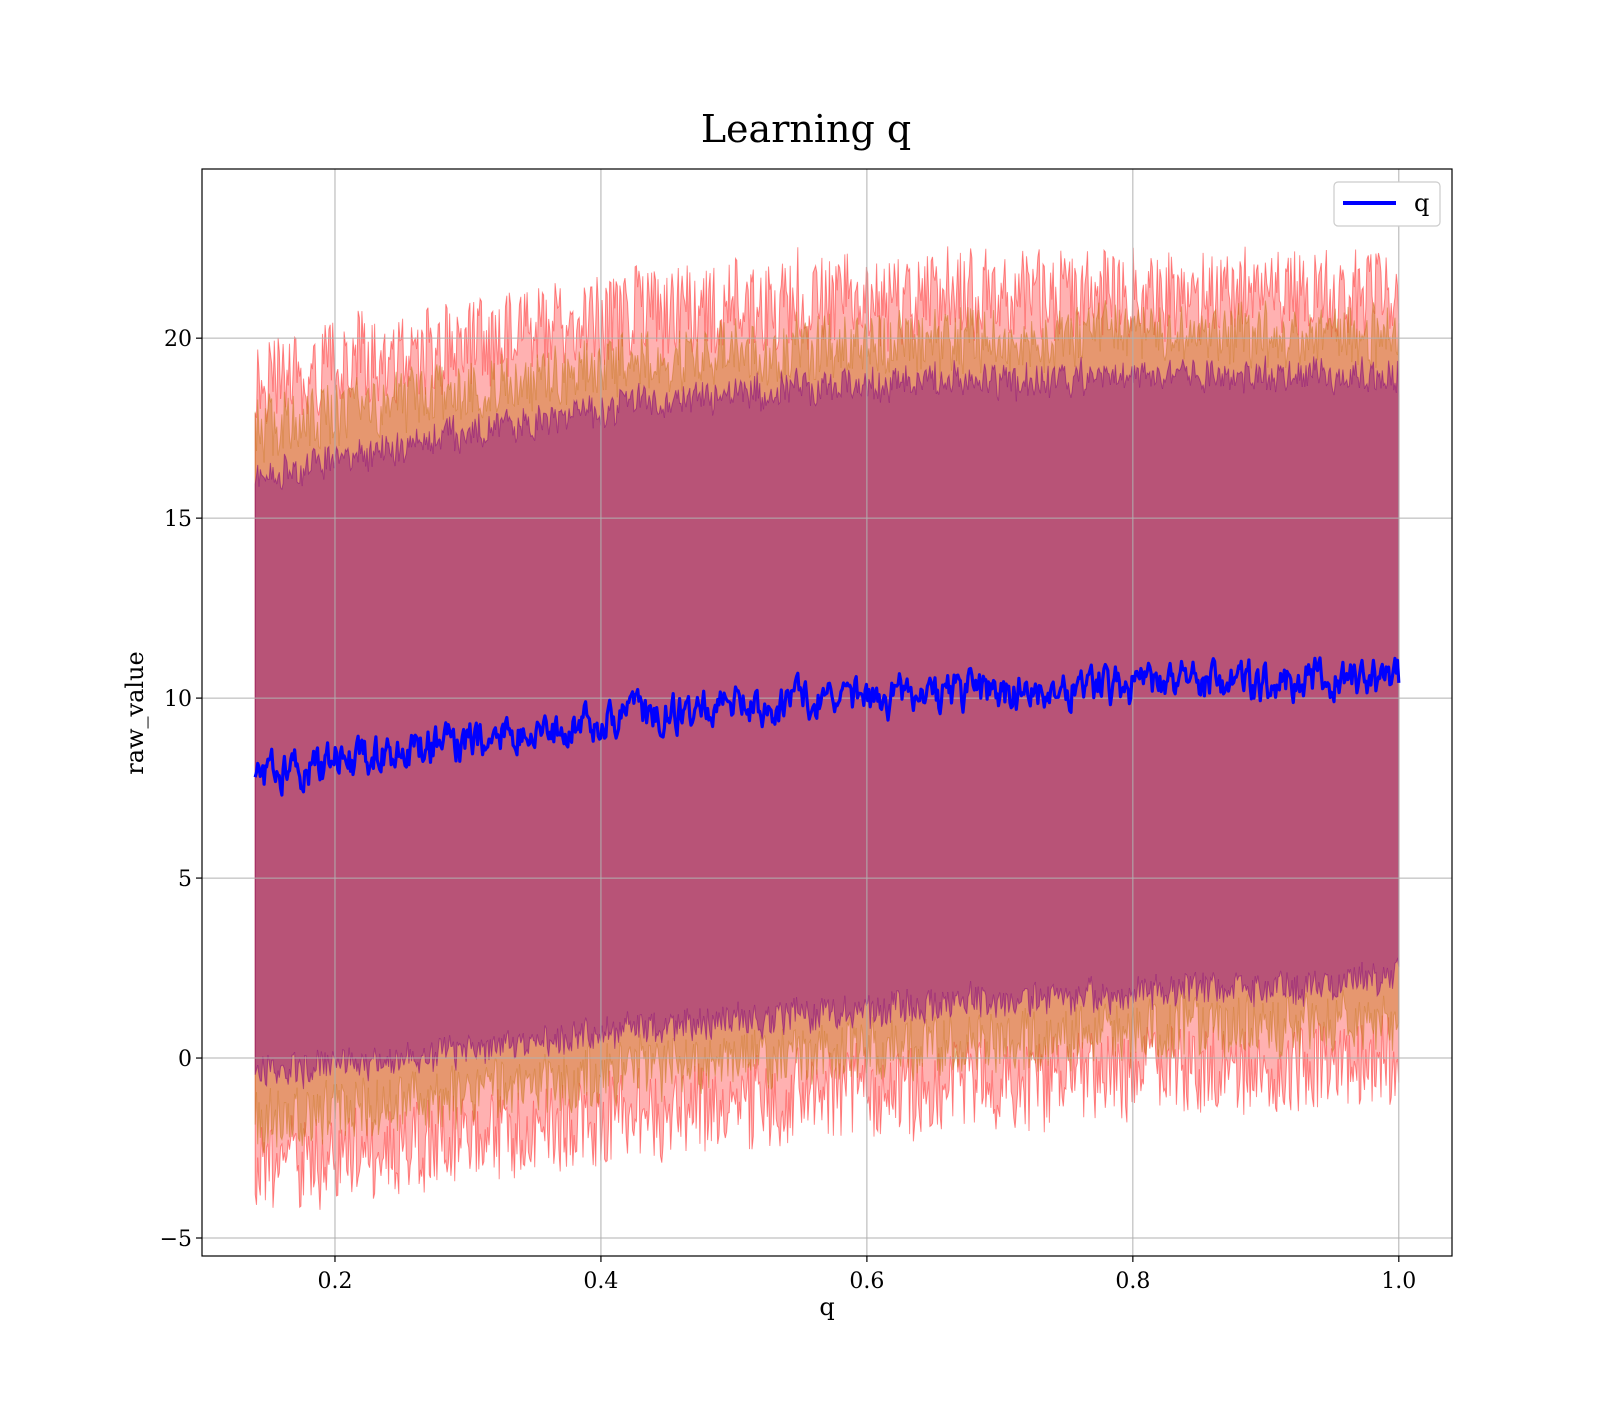  Describe the element at coordinates (1132, 1281) in the screenshot. I see `x-tick-label-3: 0.8` at that location.